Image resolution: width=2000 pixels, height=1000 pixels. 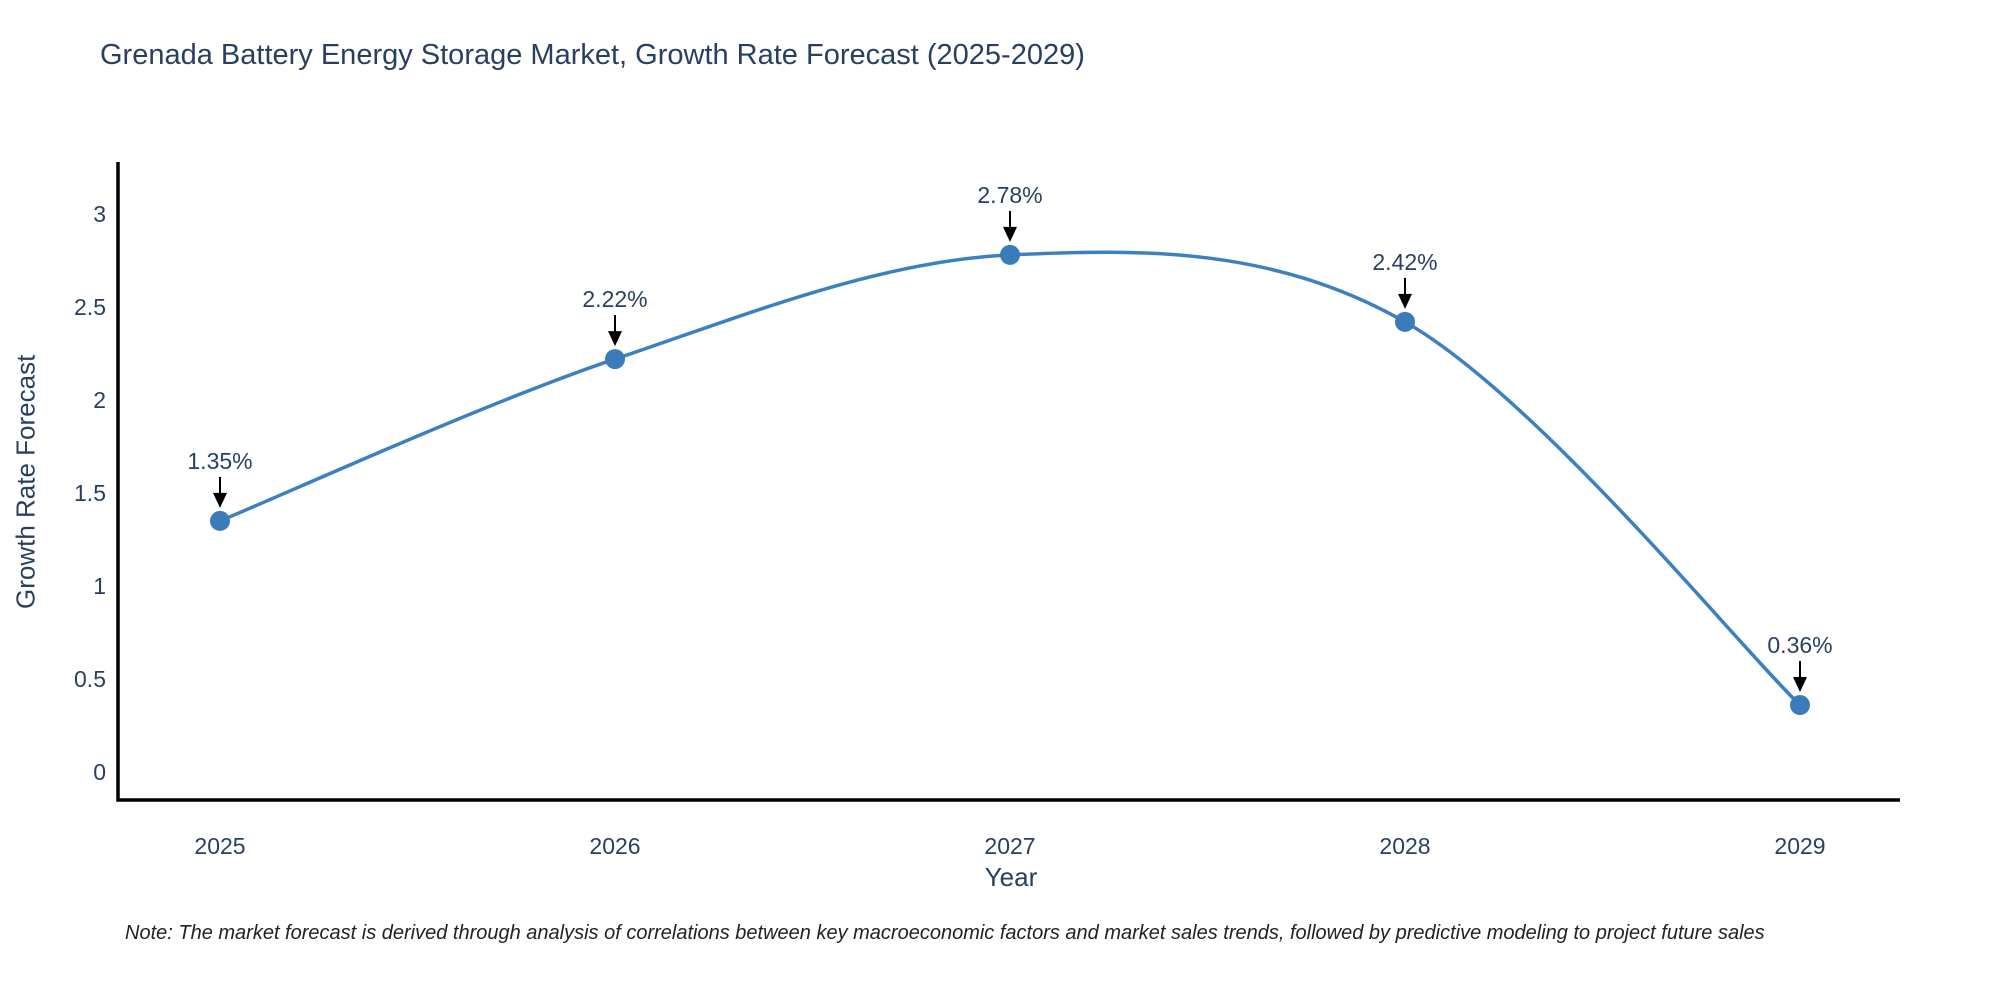 What do you see at coordinates (1011, 877) in the screenshot?
I see `x-axis-title: Year` at bounding box center [1011, 877].